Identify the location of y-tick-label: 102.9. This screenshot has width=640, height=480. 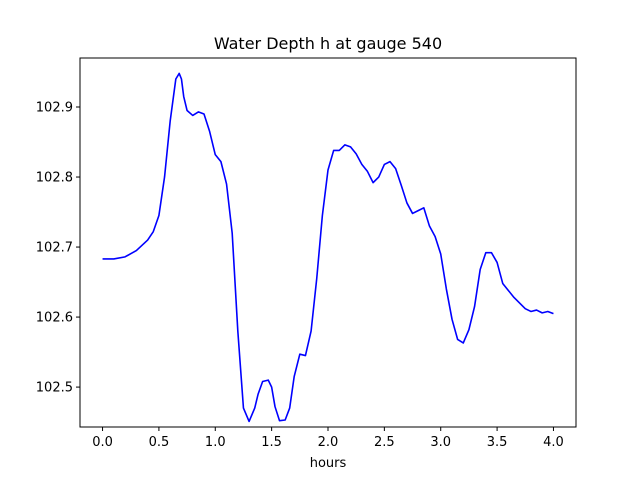
(54, 108).